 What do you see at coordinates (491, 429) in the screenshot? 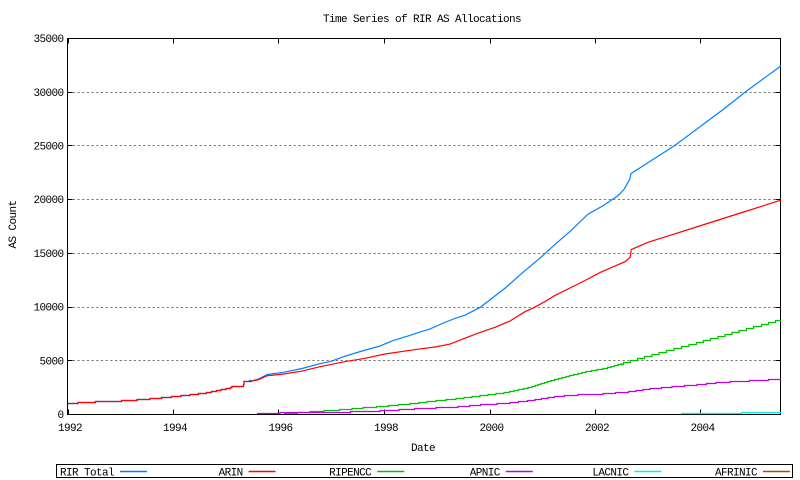
I see `svg-text: 2000` at bounding box center [491, 429].